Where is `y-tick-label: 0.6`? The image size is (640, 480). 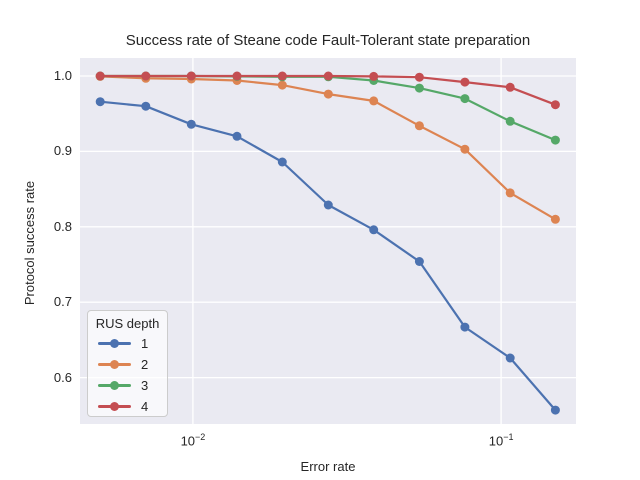 y-tick-label: 0.6 is located at coordinates (62, 377).